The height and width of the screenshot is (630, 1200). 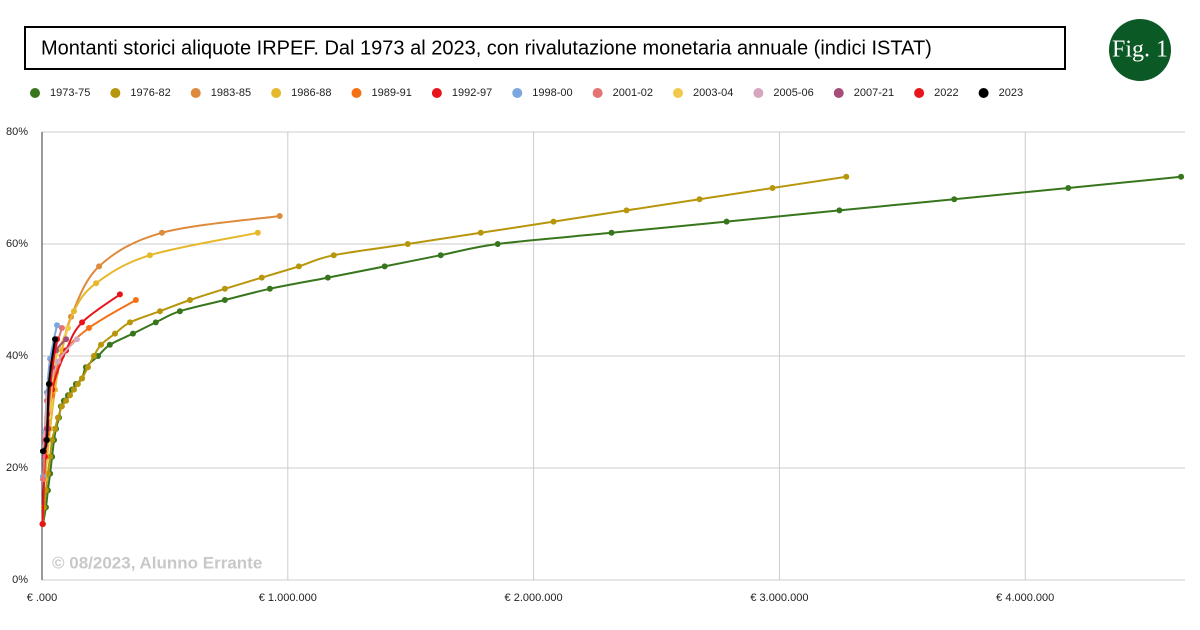 I want to click on x-tick-label: € 3.000.000, so click(x=779, y=598).